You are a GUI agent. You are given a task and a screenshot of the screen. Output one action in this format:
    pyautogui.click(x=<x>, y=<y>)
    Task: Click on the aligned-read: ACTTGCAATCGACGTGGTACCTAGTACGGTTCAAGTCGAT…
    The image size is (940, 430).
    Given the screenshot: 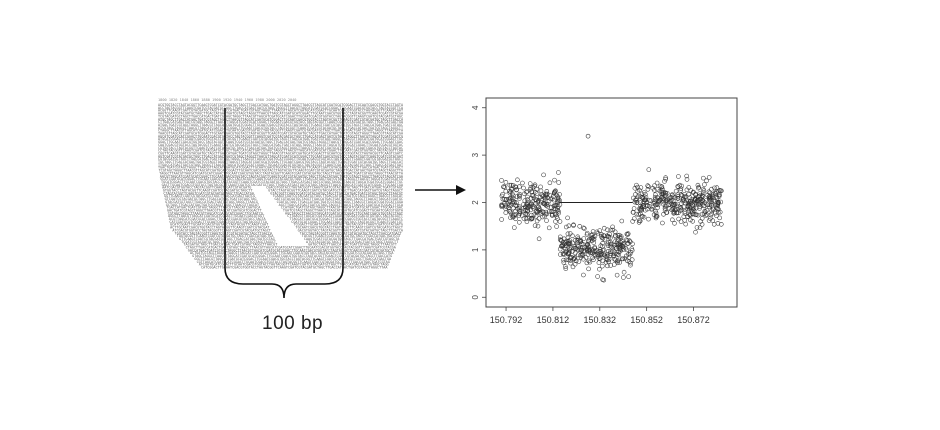 What is the action you would take?
    pyautogui.click(x=219, y=228)
    